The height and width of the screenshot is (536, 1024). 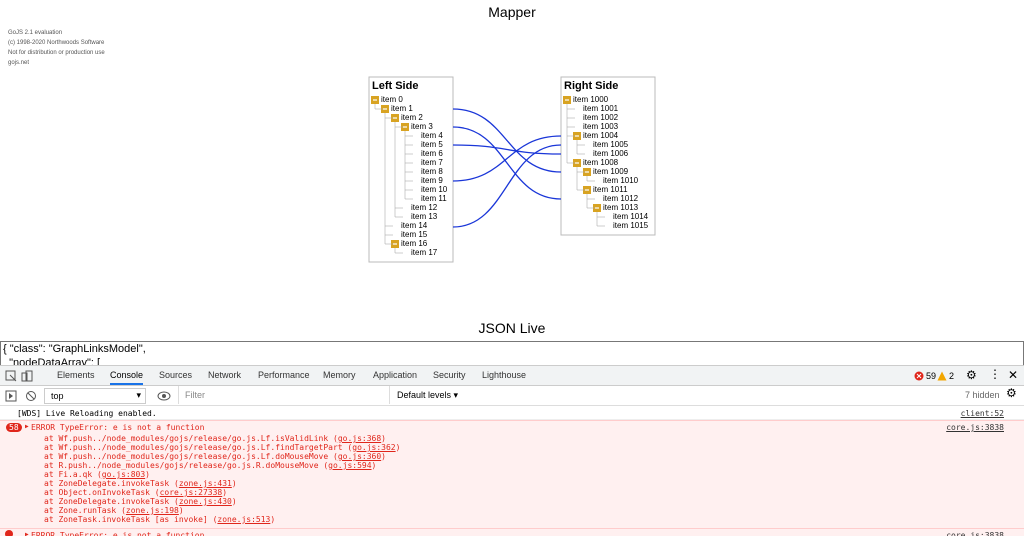 I want to click on tree-item: item 1010, so click(x=621, y=180).